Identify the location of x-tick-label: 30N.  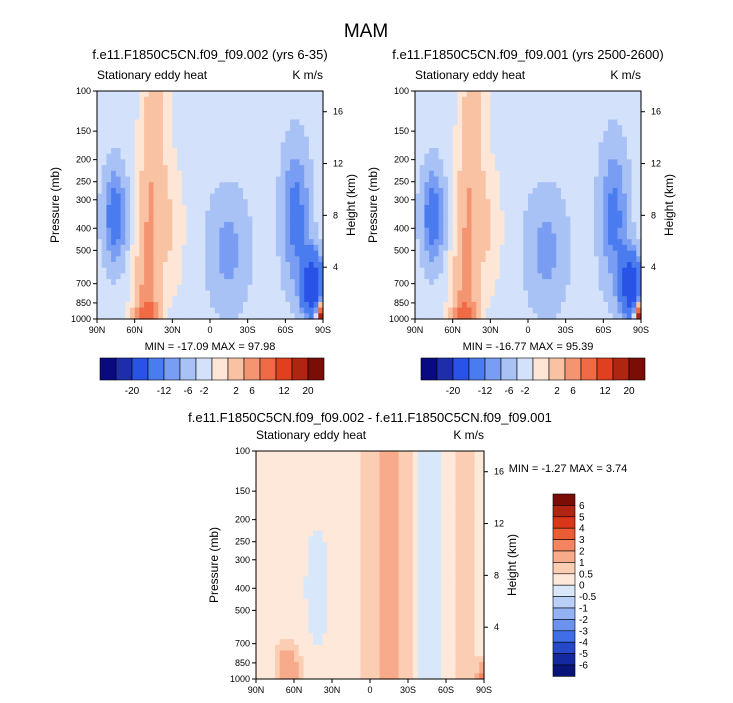
(490, 330).